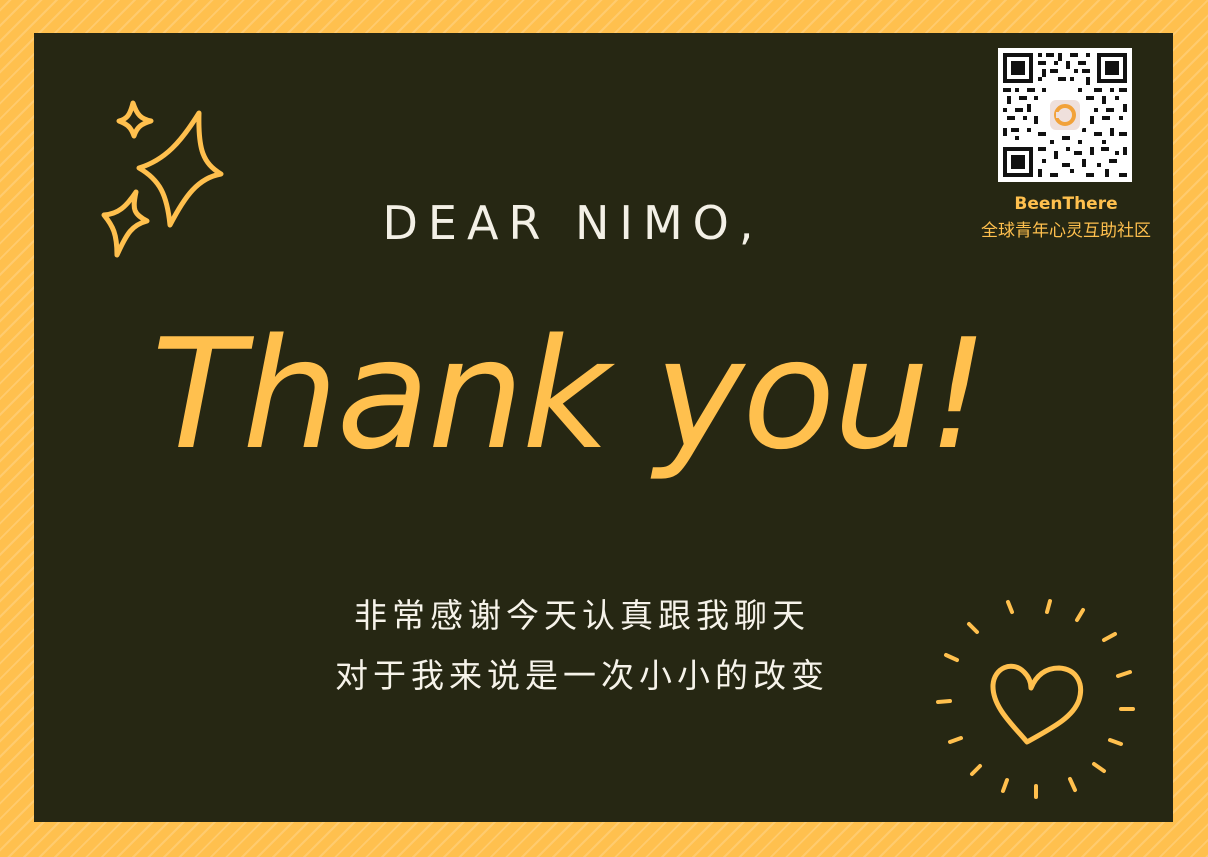 Image resolution: width=1208 pixels, height=857 pixels. I want to click on headline-thank-you: Thank you!, so click(569, 394).